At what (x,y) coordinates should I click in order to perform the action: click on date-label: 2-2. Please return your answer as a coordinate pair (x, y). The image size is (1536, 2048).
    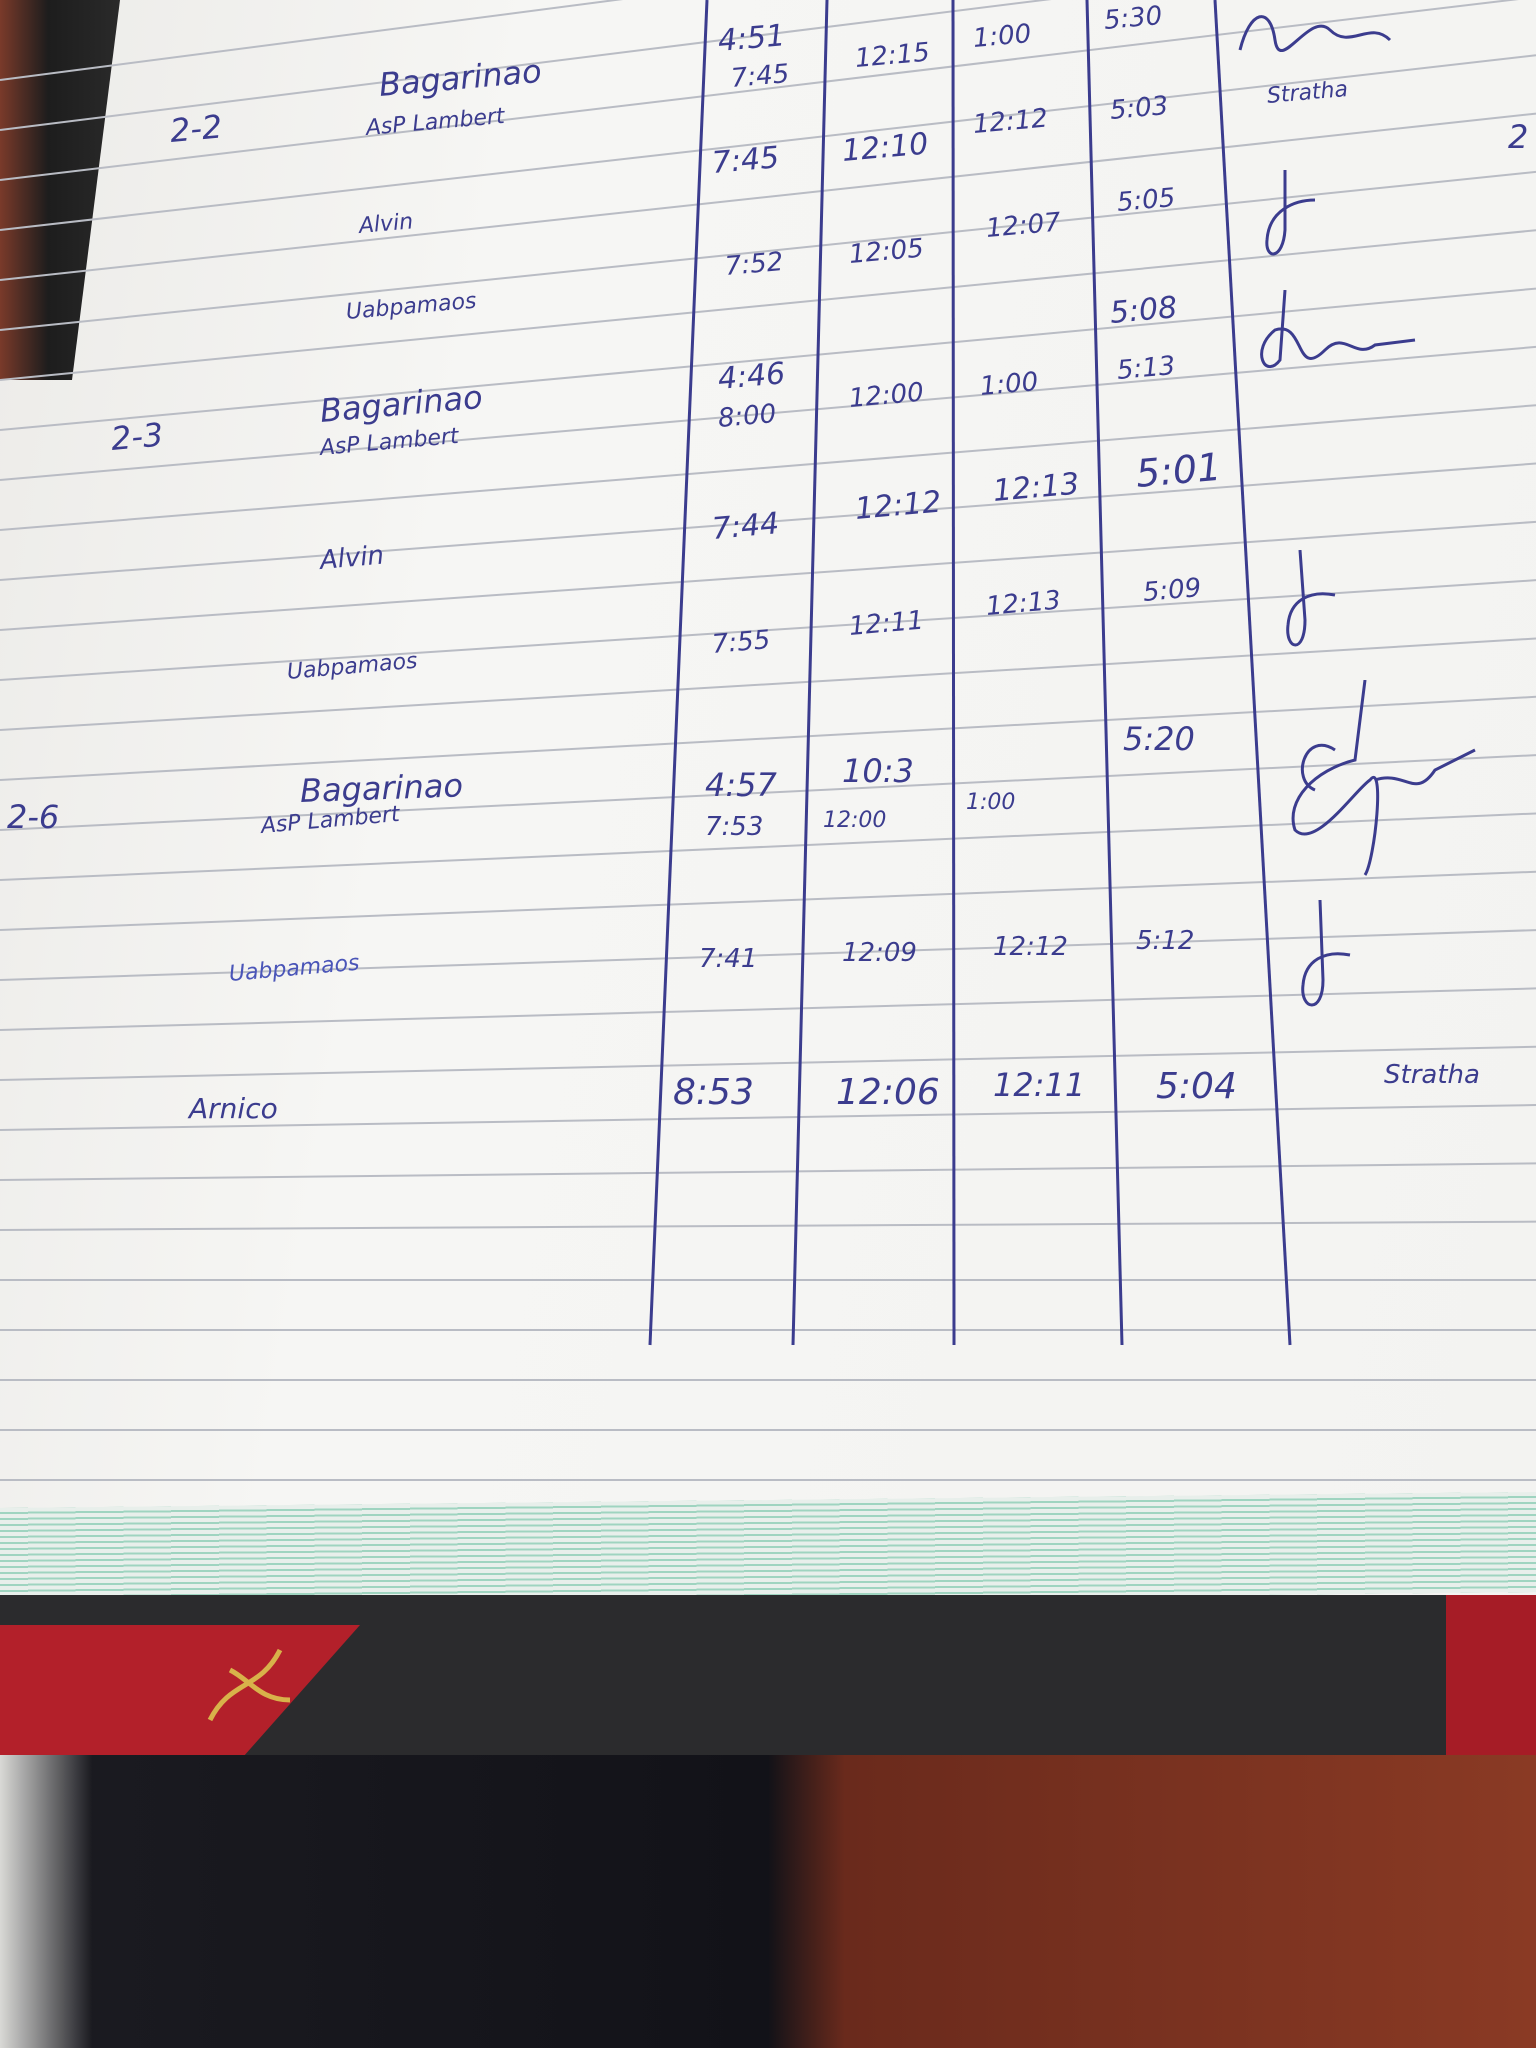
    Looking at the image, I should click on (196, 128).